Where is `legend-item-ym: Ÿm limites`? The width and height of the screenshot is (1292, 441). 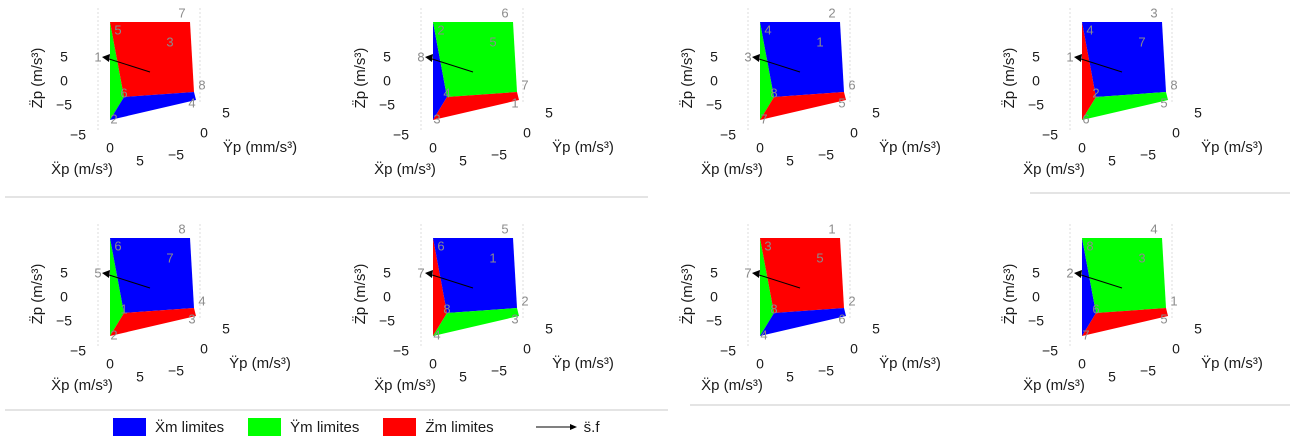 legend-item-ym: Ÿm limites is located at coordinates (303, 427).